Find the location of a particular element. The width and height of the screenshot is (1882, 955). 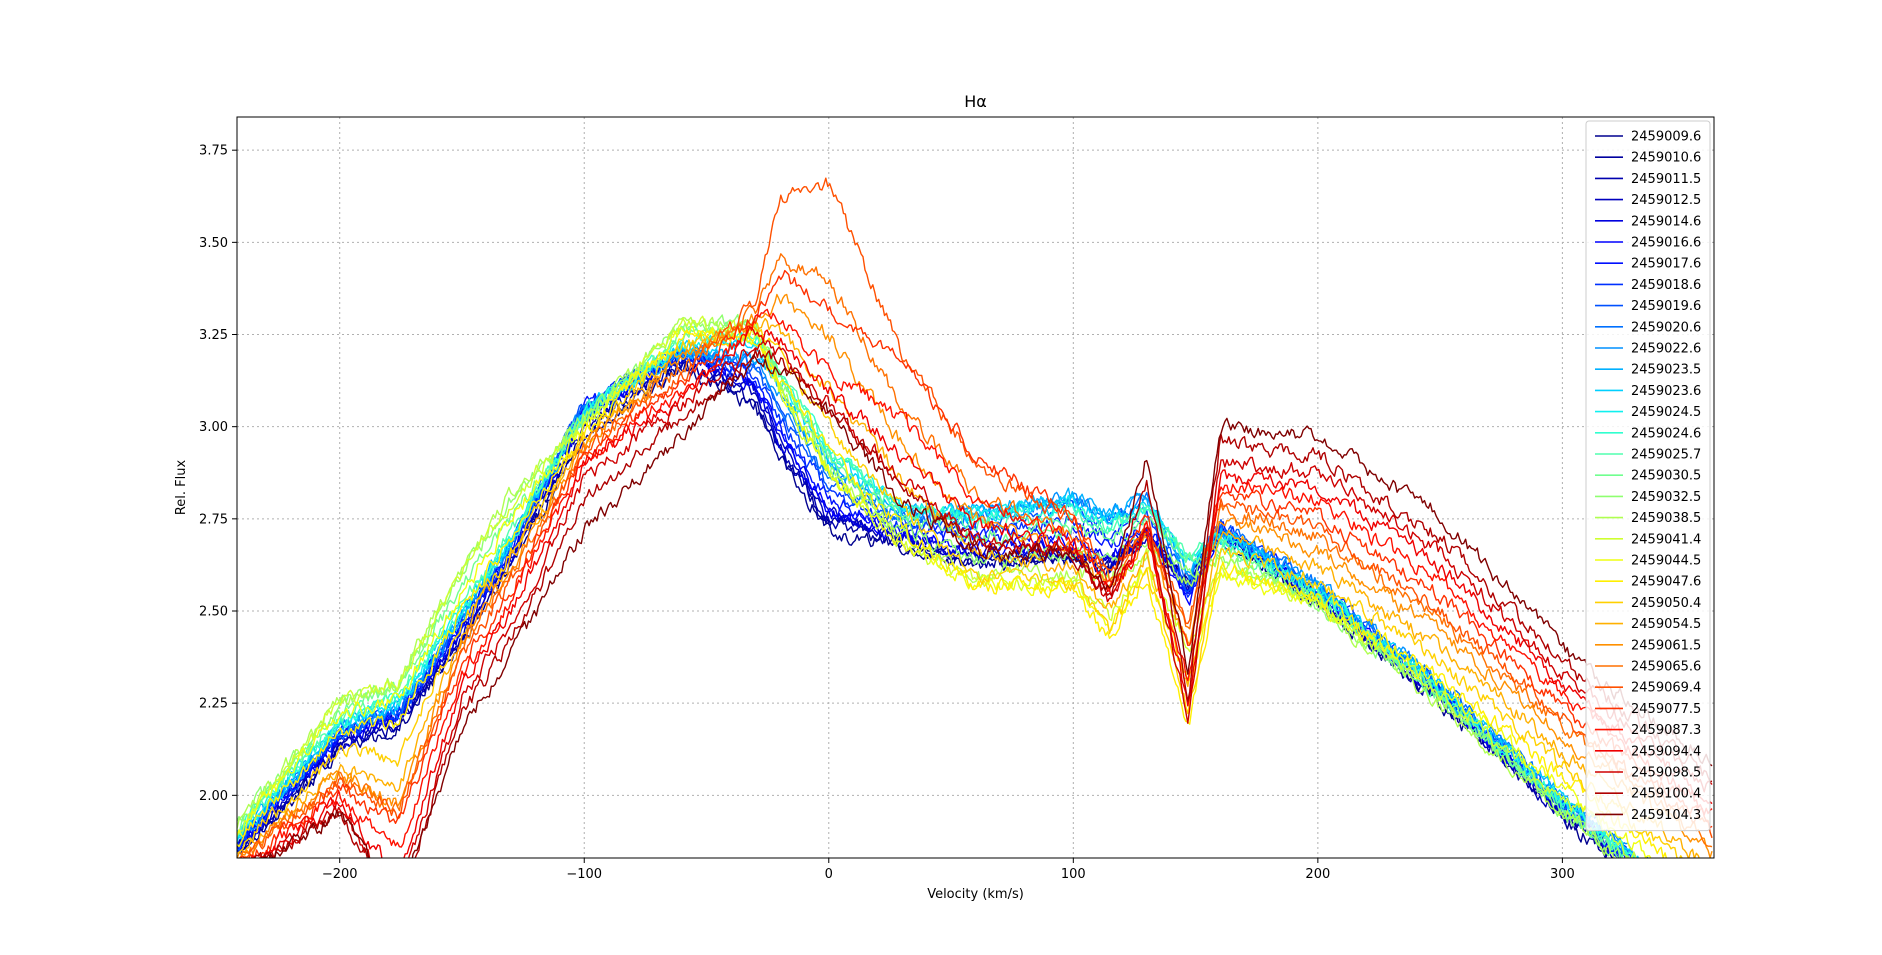

legend-entry: 2459024.5 is located at coordinates (1666, 412).